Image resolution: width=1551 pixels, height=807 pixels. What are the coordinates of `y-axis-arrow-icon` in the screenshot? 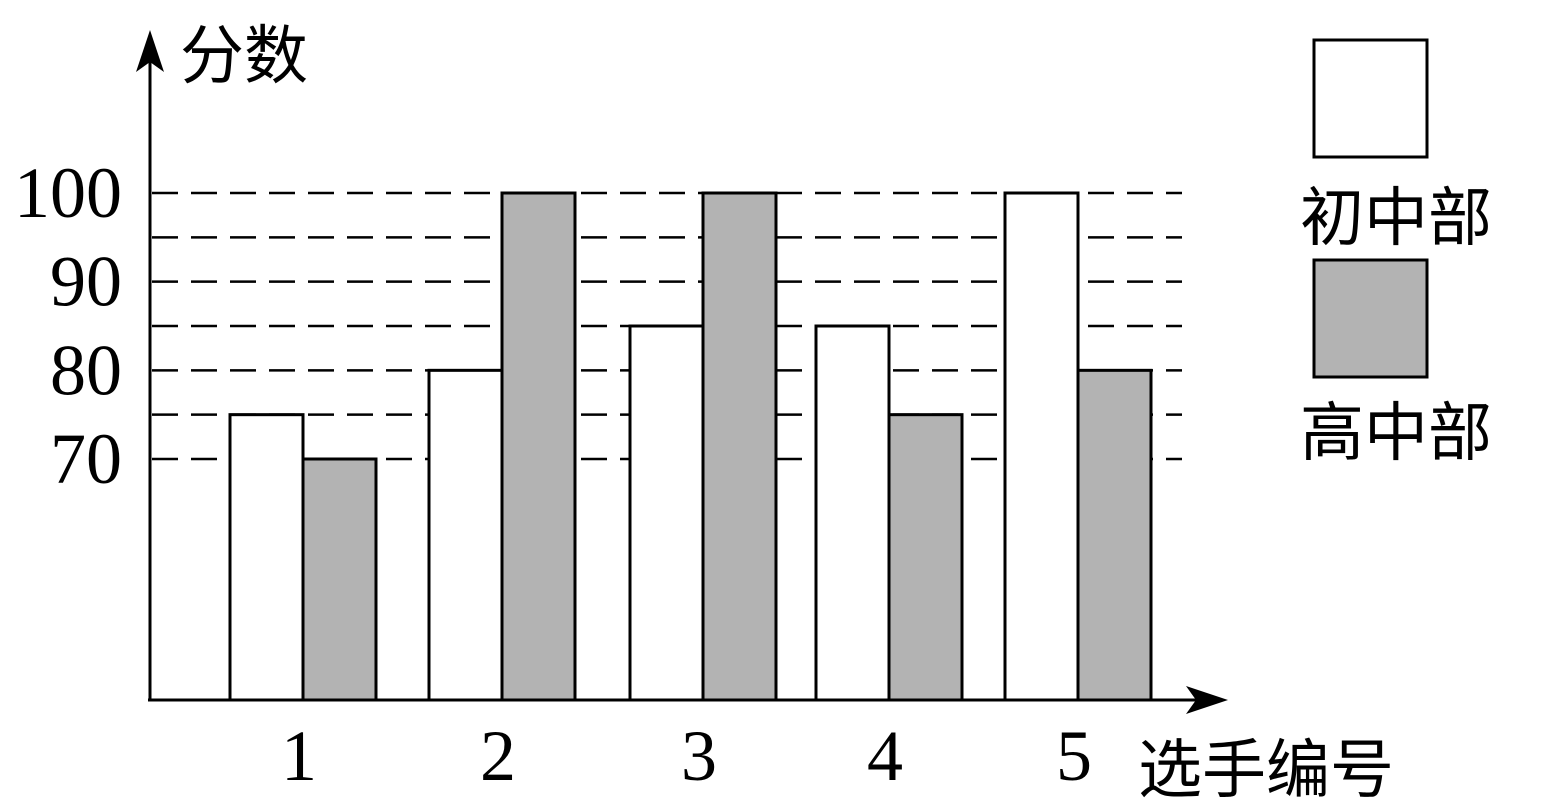 It's located at (150, 51).